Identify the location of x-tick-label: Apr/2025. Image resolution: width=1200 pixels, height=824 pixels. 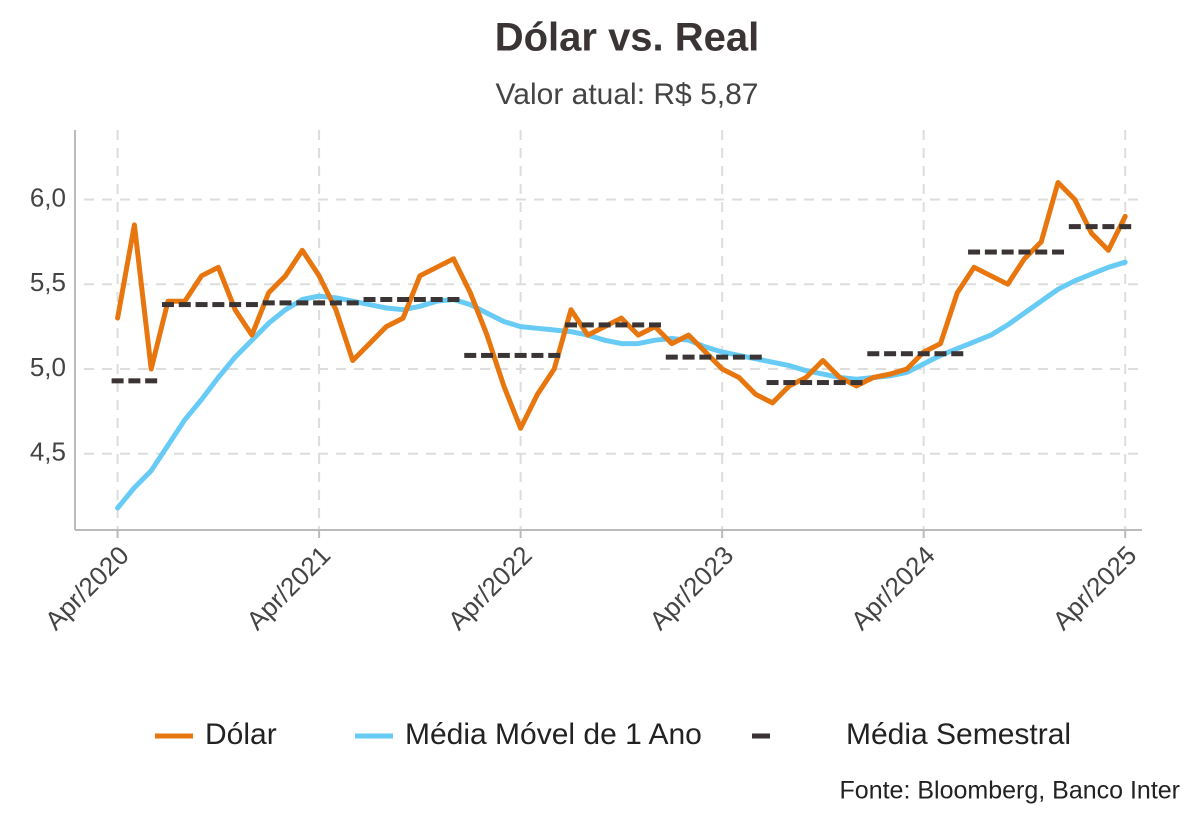
(1094, 588).